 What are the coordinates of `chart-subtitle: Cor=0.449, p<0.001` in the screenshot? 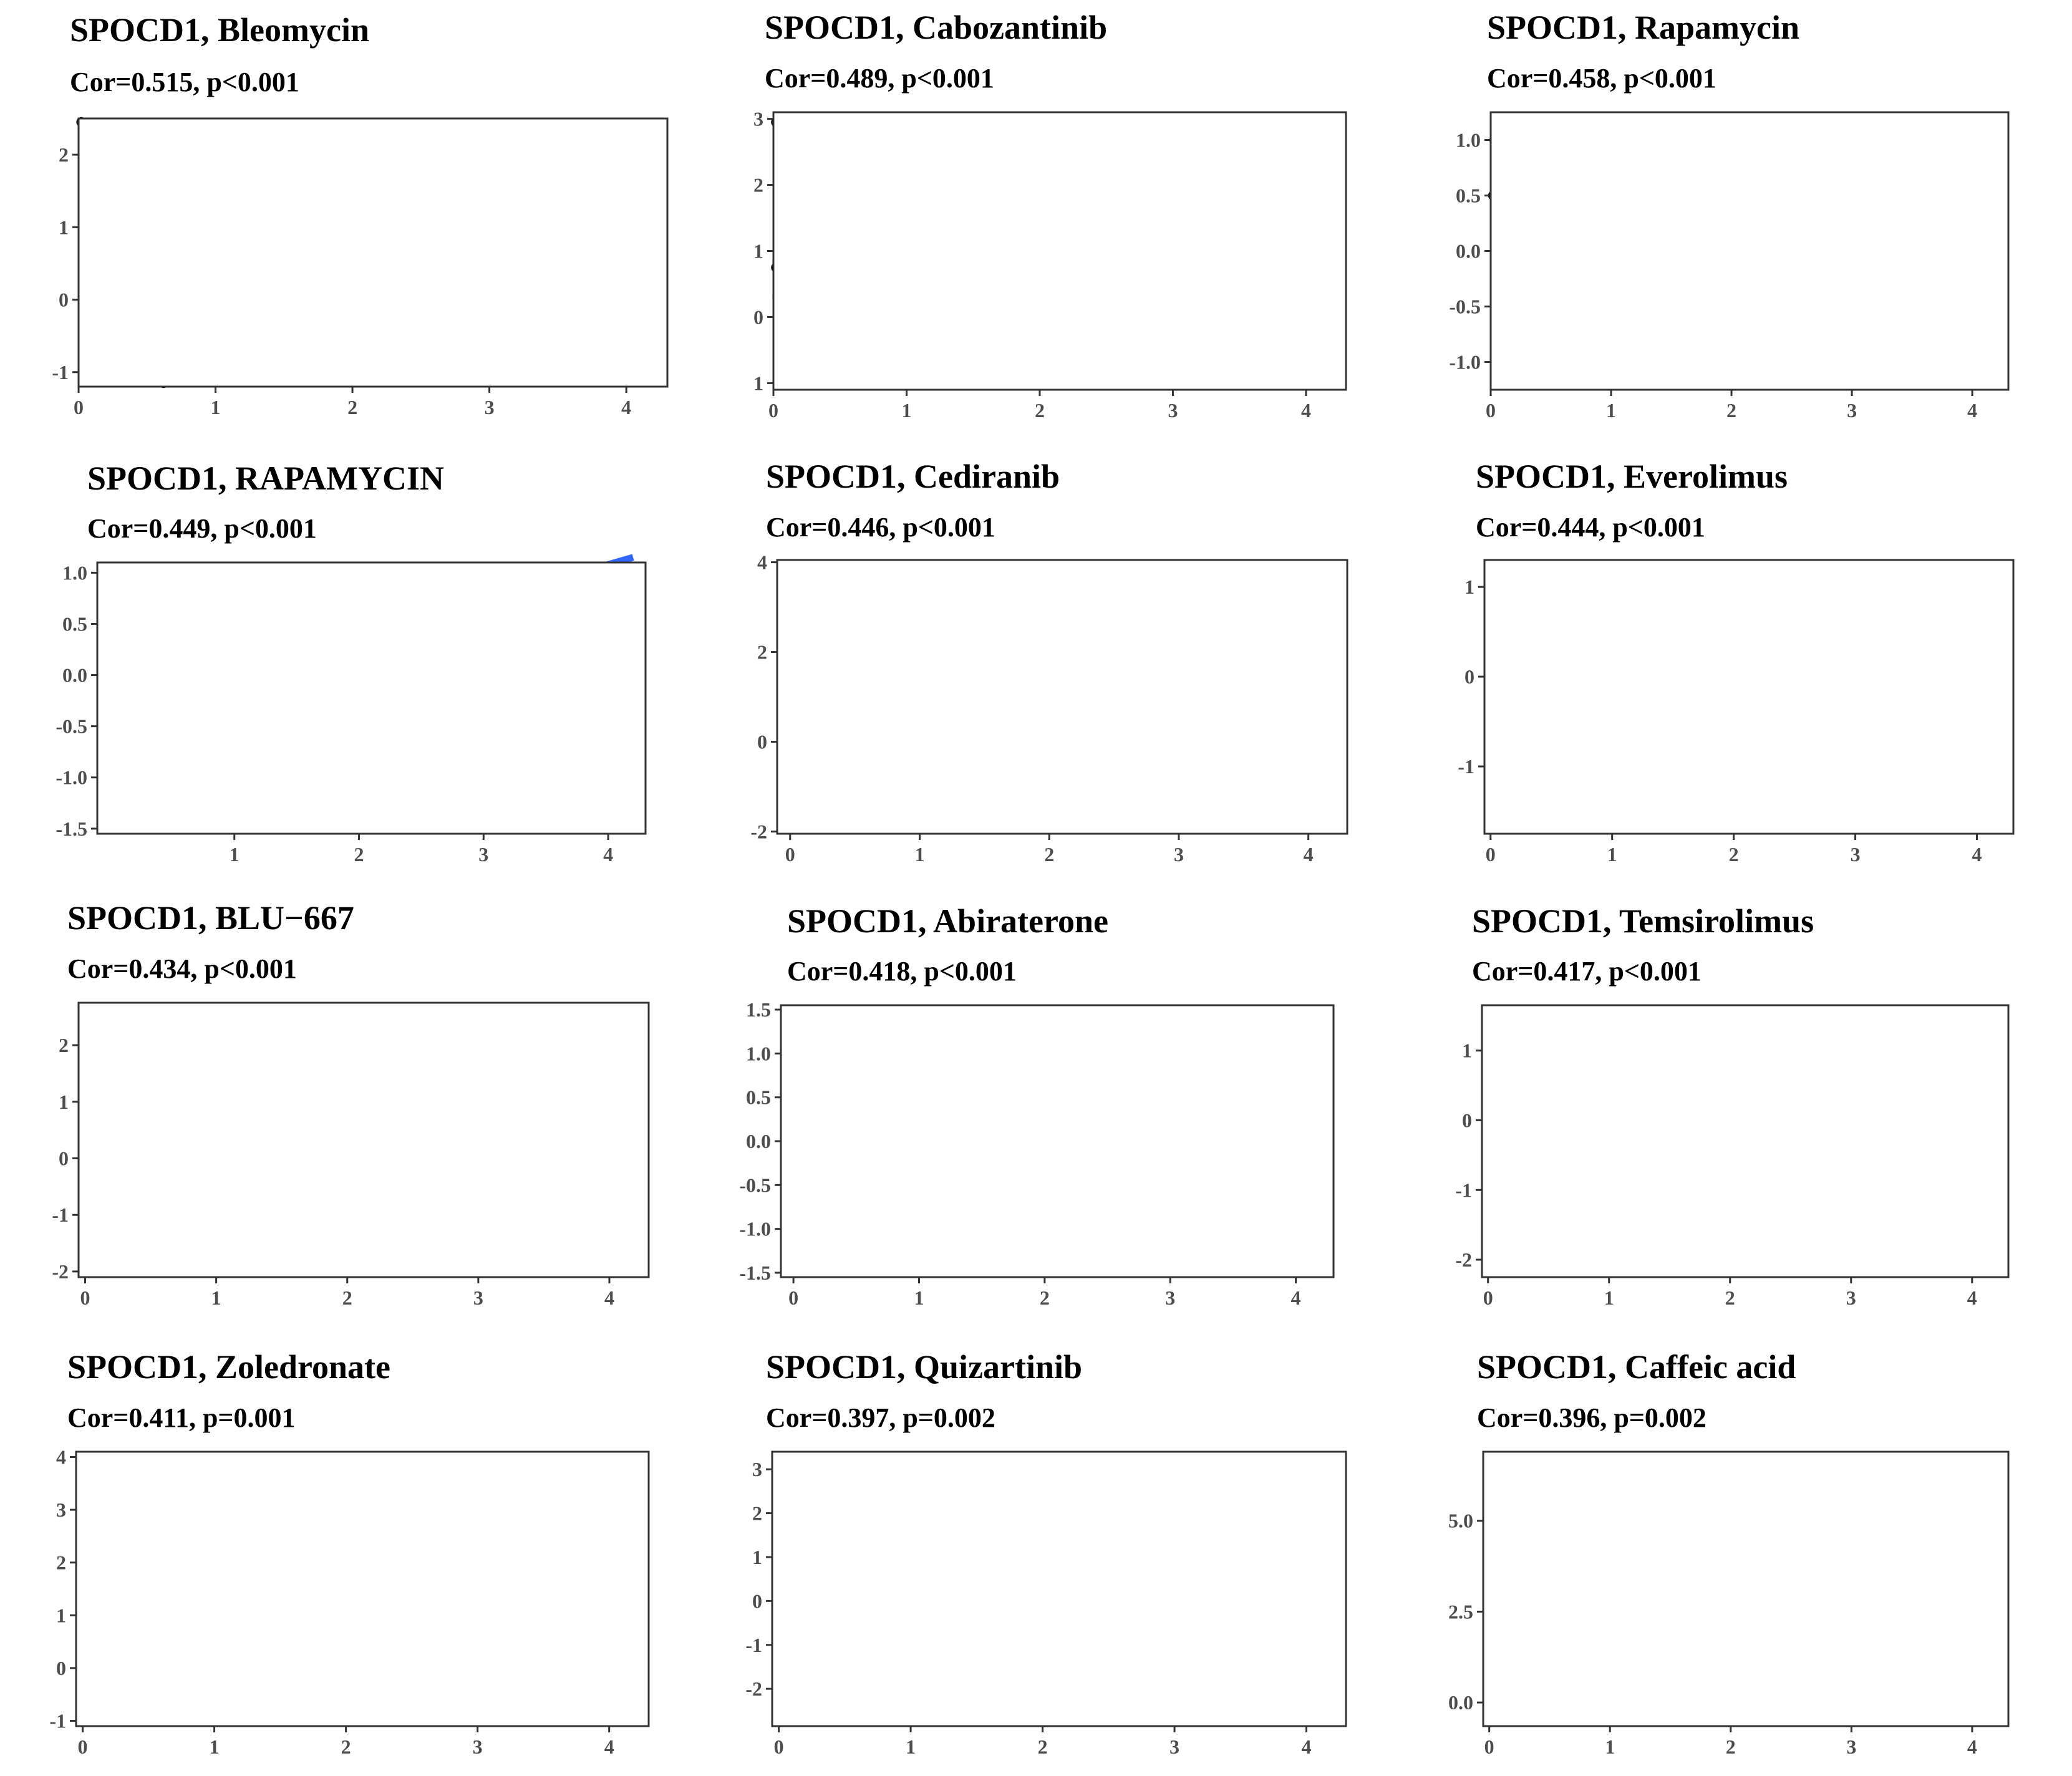 It's located at (202, 528).